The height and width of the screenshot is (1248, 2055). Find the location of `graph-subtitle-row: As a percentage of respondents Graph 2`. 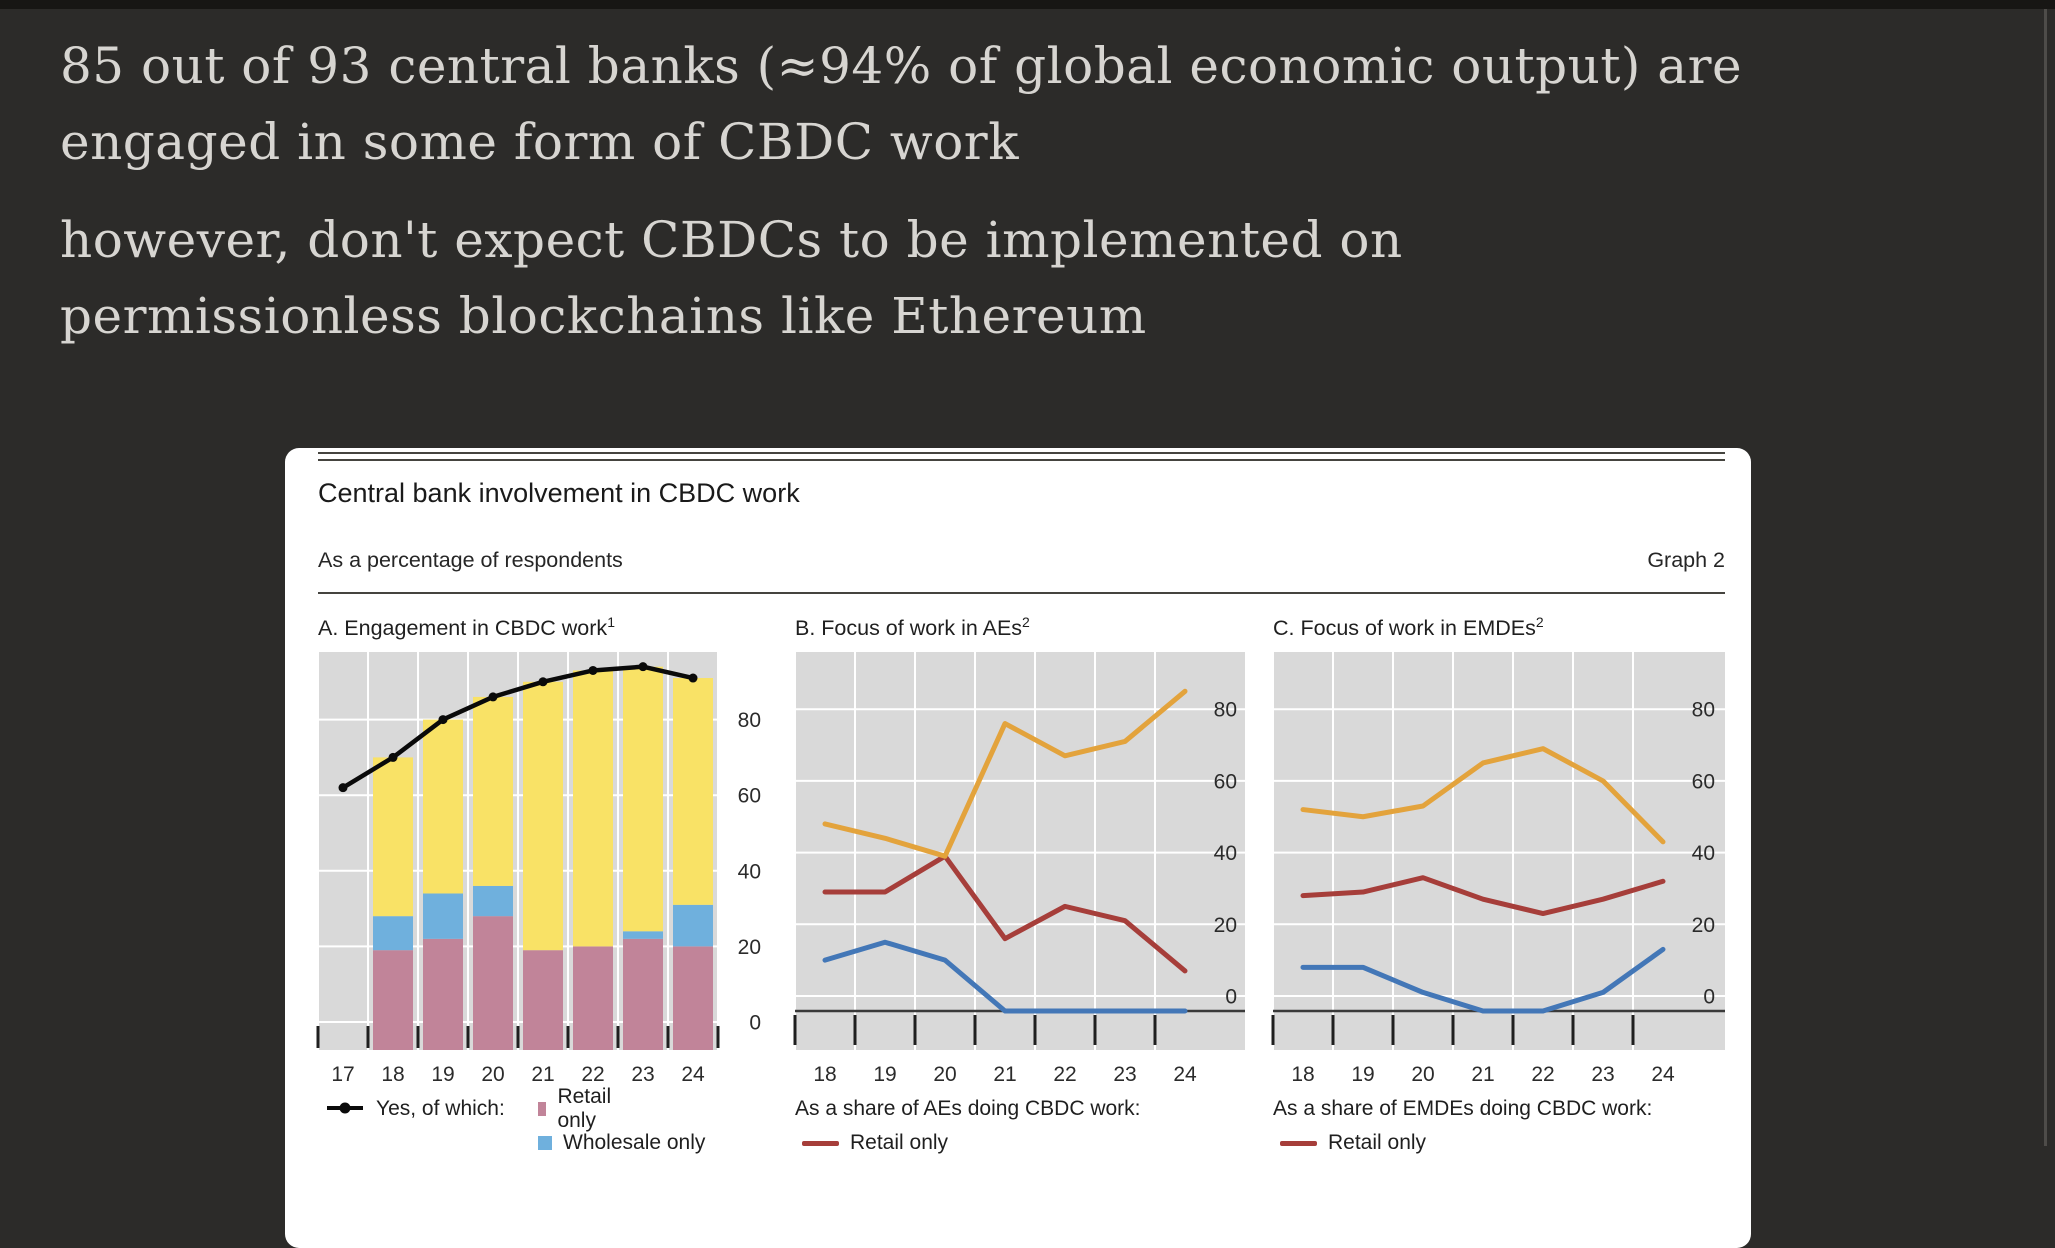

graph-subtitle-row: As a percentage of respondents Graph 2 is located at coordinates (1021, 560).